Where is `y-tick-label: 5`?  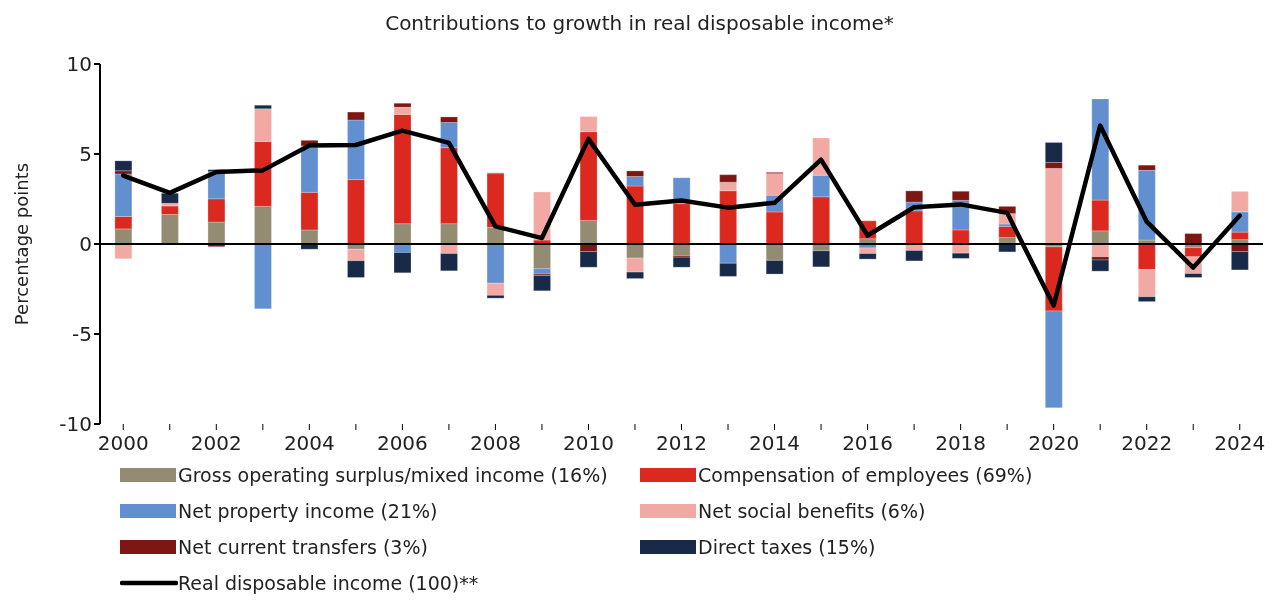 y-tick-label: 5 is located at coordinates (85, 154).